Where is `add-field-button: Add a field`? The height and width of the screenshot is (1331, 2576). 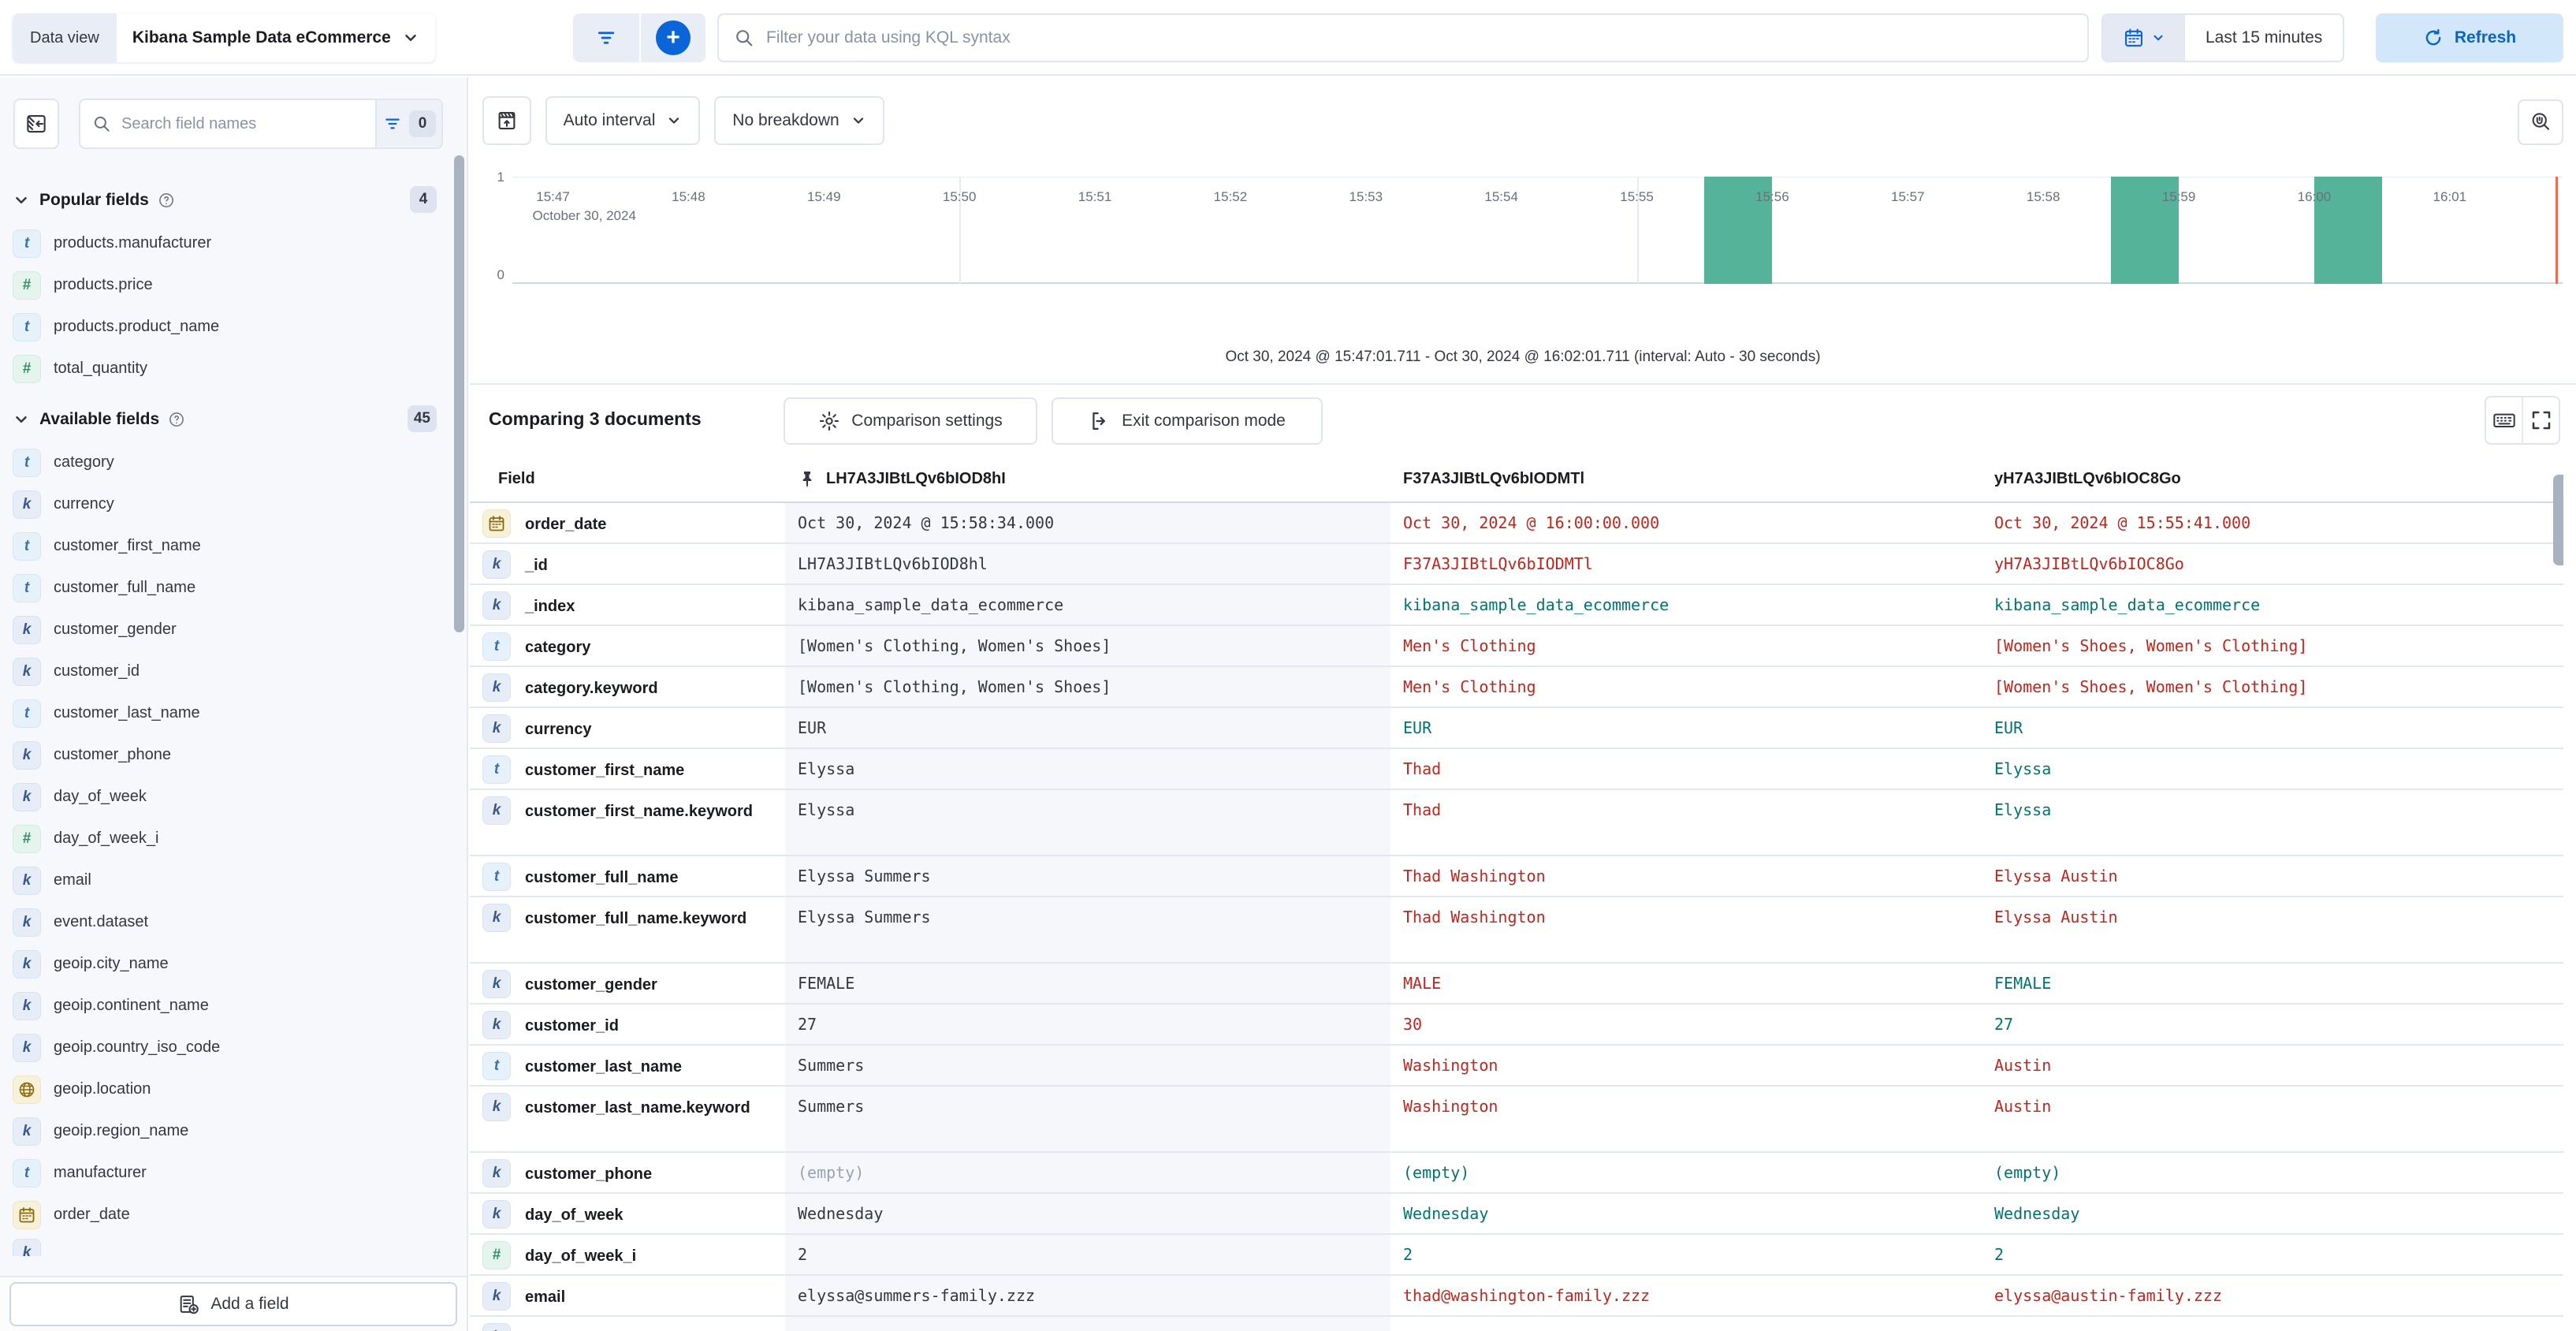
add-field-button: Add a field is located at coordinates (233, 1304).